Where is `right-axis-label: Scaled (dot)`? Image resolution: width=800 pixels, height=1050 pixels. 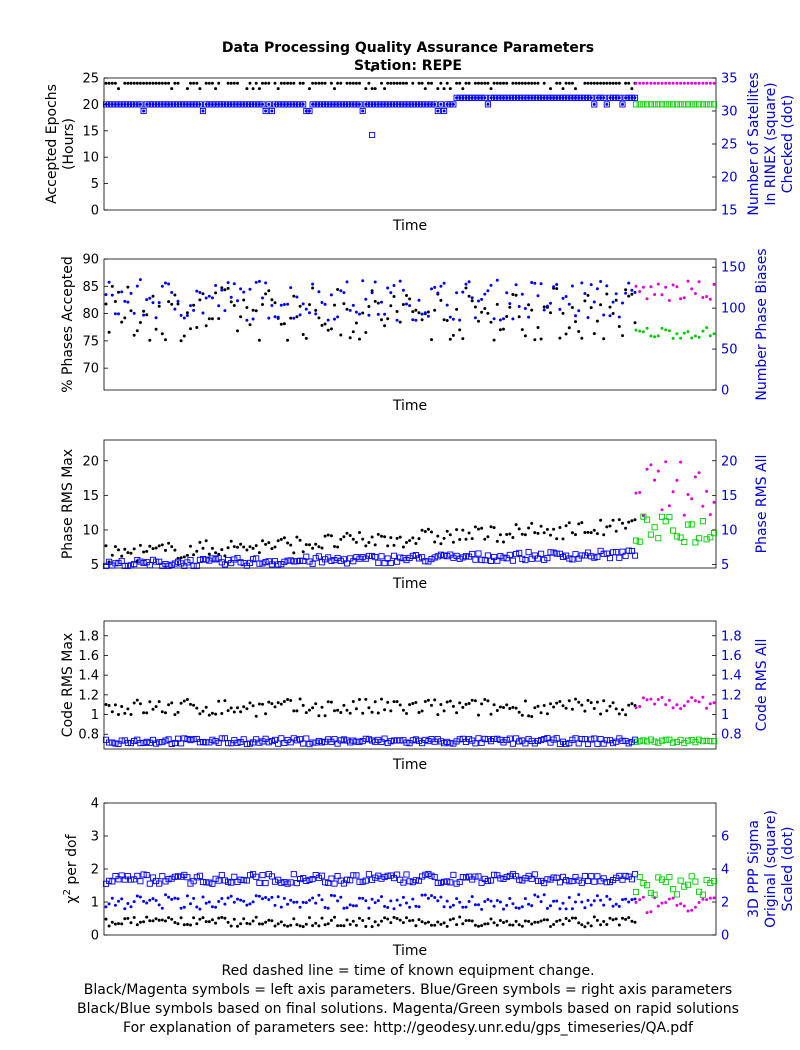
right-axis-label: Scaled (dot) is located at coordinates (788, 869).